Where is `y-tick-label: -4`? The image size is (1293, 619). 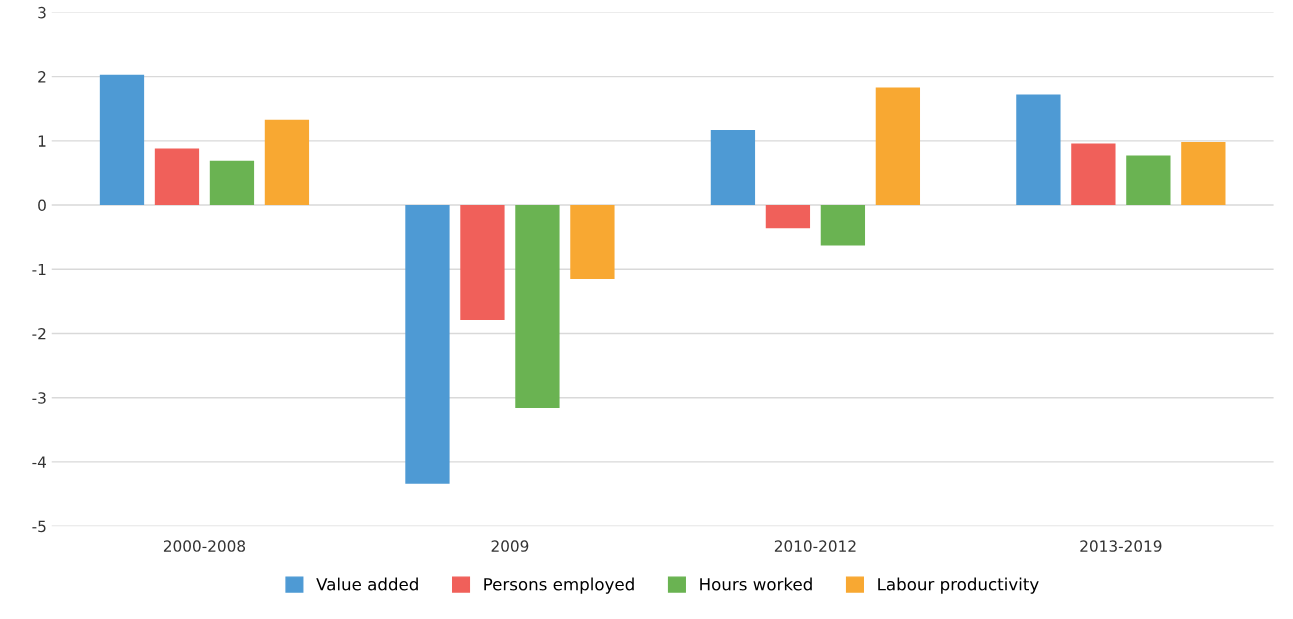 y-tick-label: -4 is located at coordinates (39, 462).